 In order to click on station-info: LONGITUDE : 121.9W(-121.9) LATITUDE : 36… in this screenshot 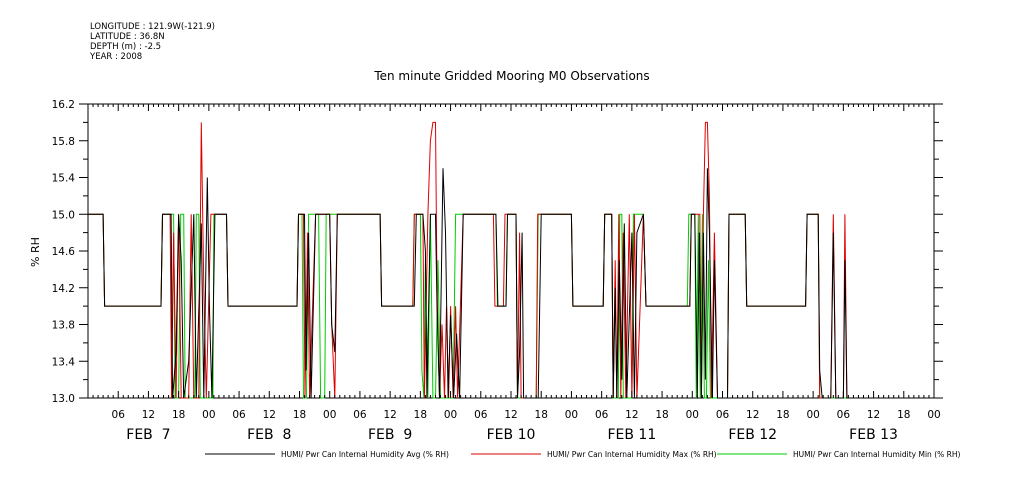, I will do `click(152, 42)`.